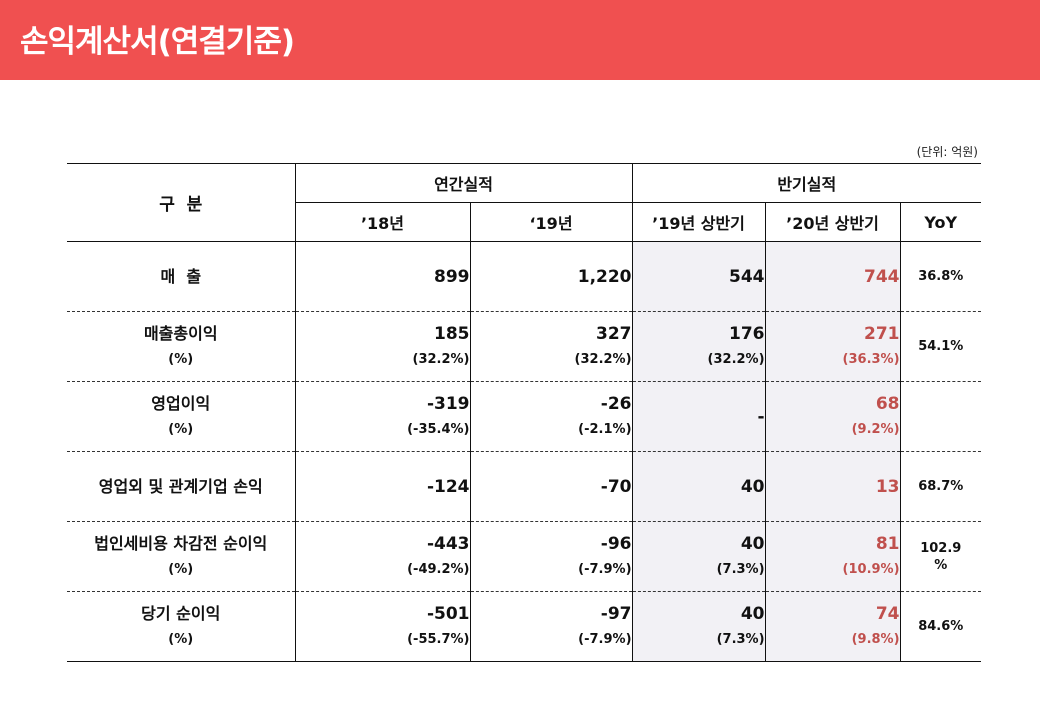  What do you see at coordinates (605, 429) in the screenshot?
I see `percent: (-2.1%)` at bounding box center [605, 429].